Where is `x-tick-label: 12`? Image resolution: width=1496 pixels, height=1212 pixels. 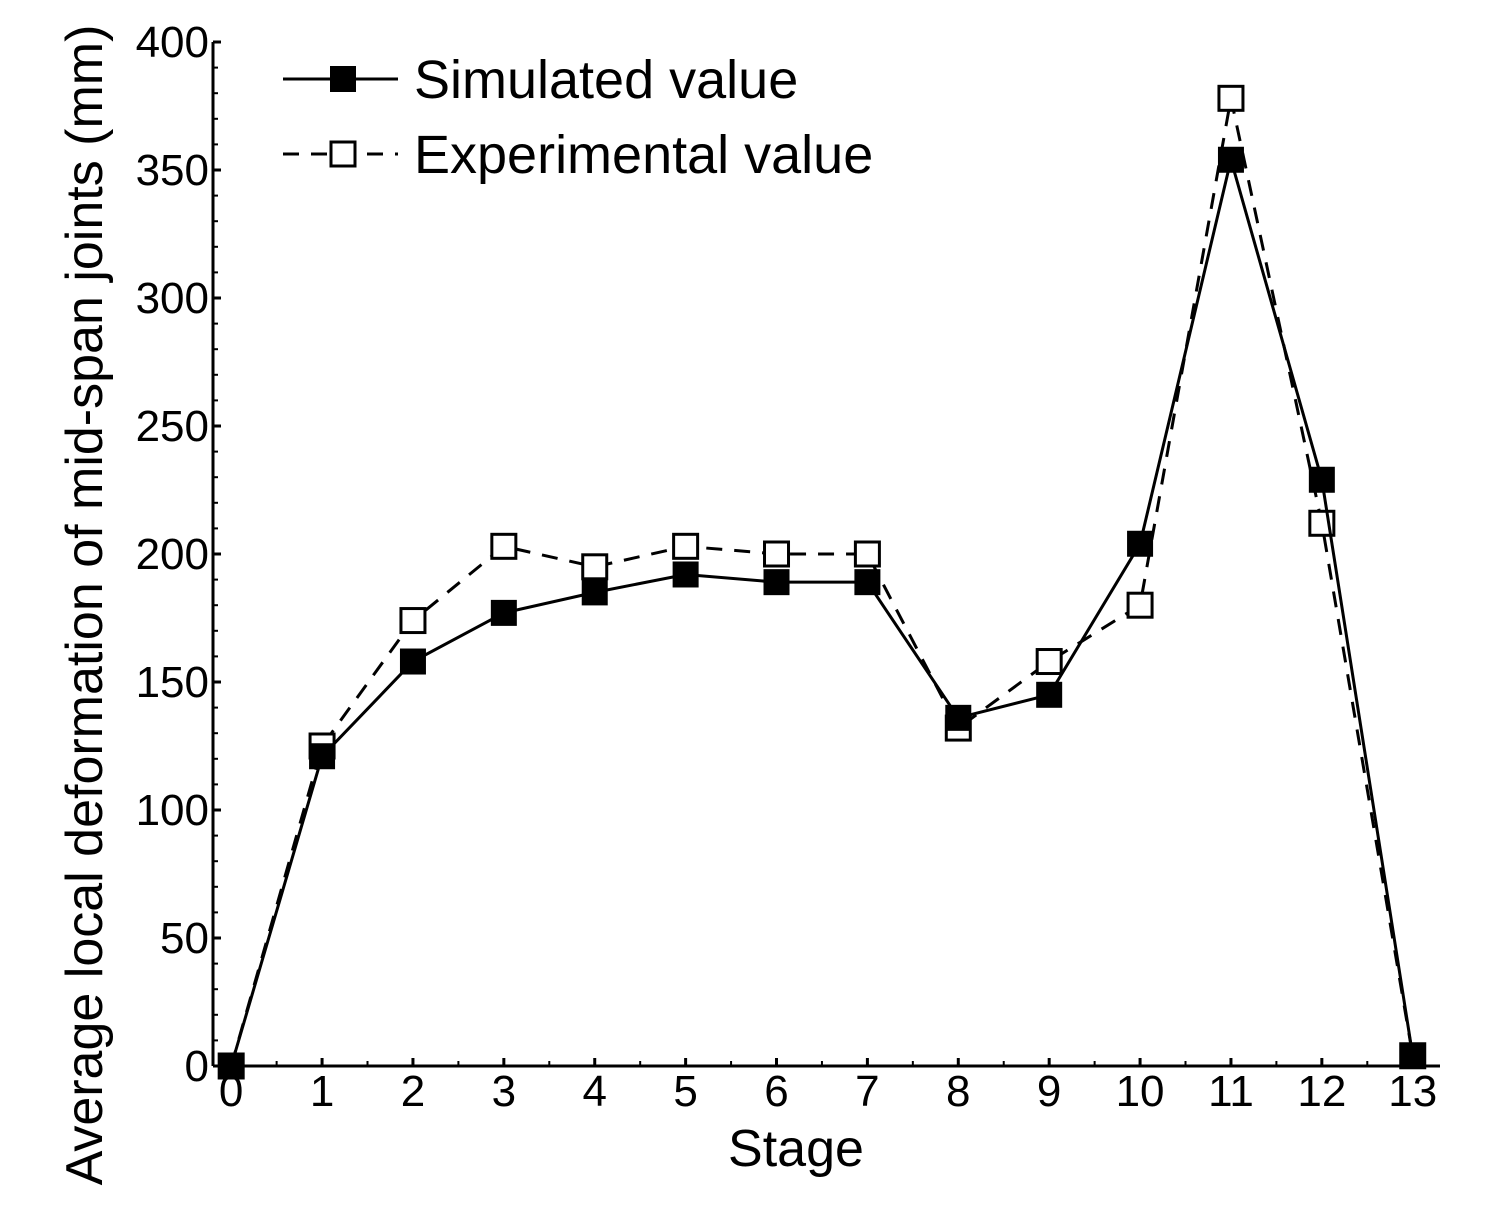 x-tick-label: 12 is located at coordinates (1321, 1091).